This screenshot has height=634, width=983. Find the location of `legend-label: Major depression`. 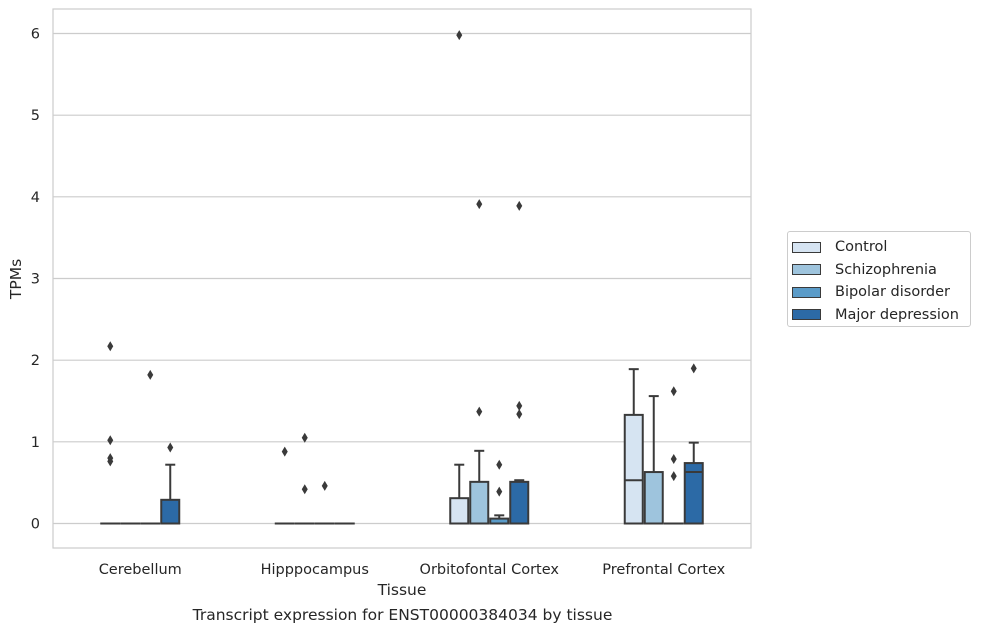

legend-label: Major depression is located at coordinates (897, 314).